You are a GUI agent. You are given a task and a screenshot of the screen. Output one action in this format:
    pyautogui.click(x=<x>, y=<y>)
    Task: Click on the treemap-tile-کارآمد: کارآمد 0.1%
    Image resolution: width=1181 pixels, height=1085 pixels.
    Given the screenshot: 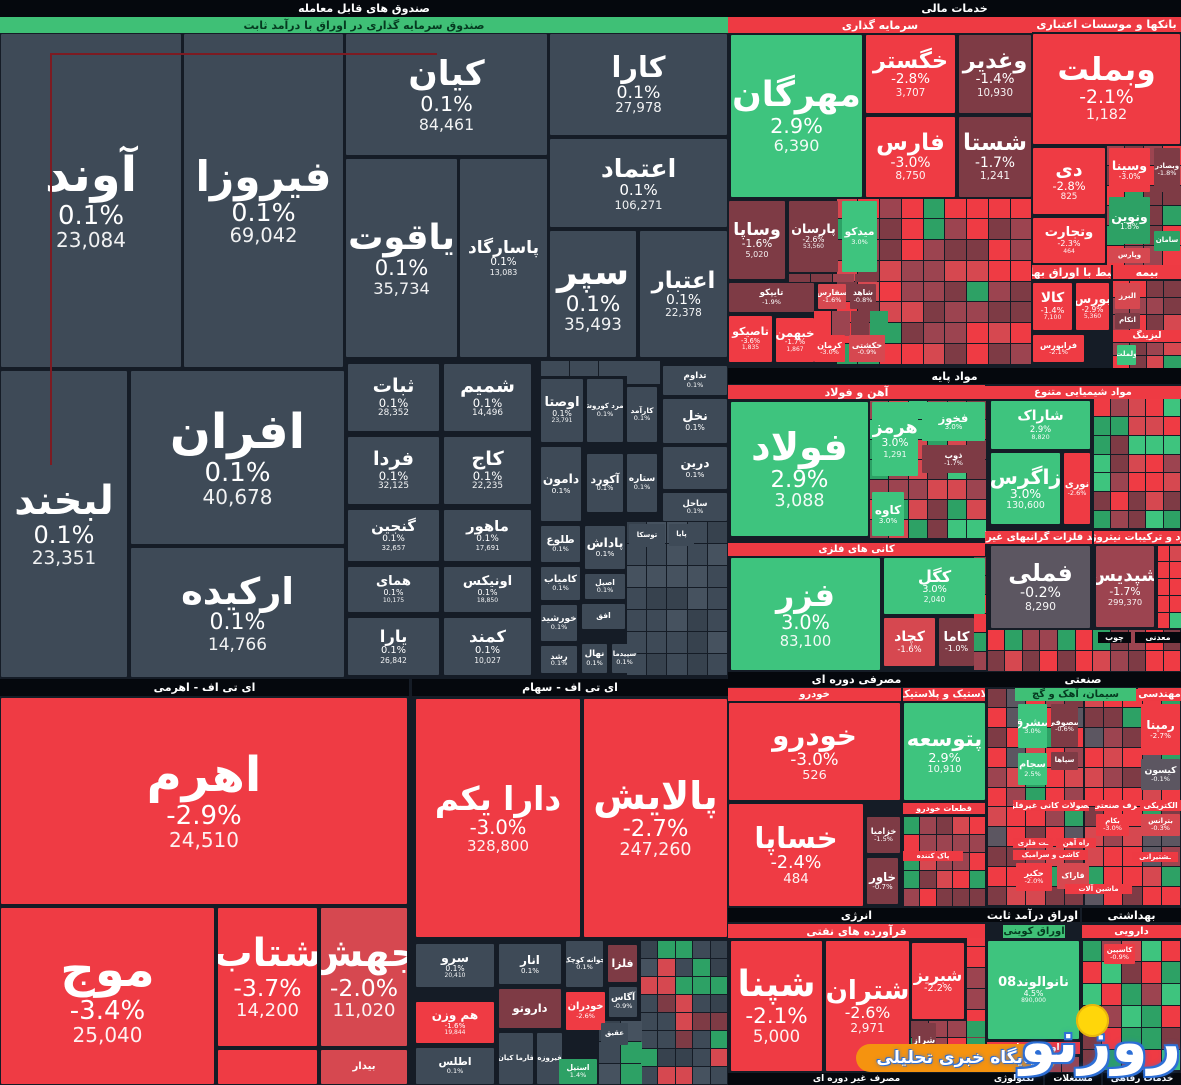 What is the action you would take?
    pyautogui.click(x=642, y=414)
    